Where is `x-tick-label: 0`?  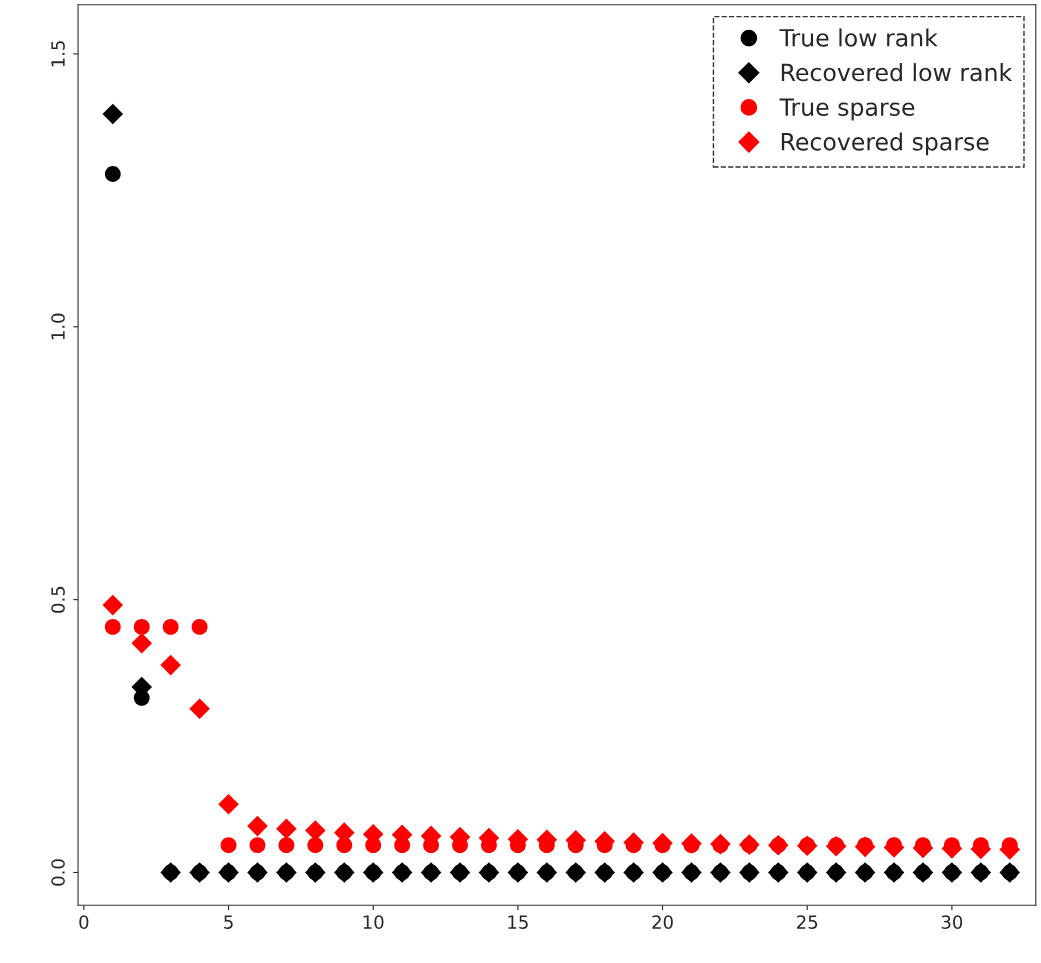
x-tick-label: 0 is located at coordinates (84, 922).